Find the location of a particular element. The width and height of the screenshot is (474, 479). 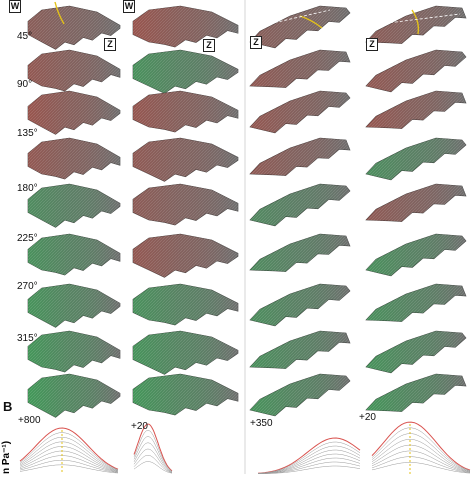

angle-label-315: 315° is located at coordinates (27, 338).